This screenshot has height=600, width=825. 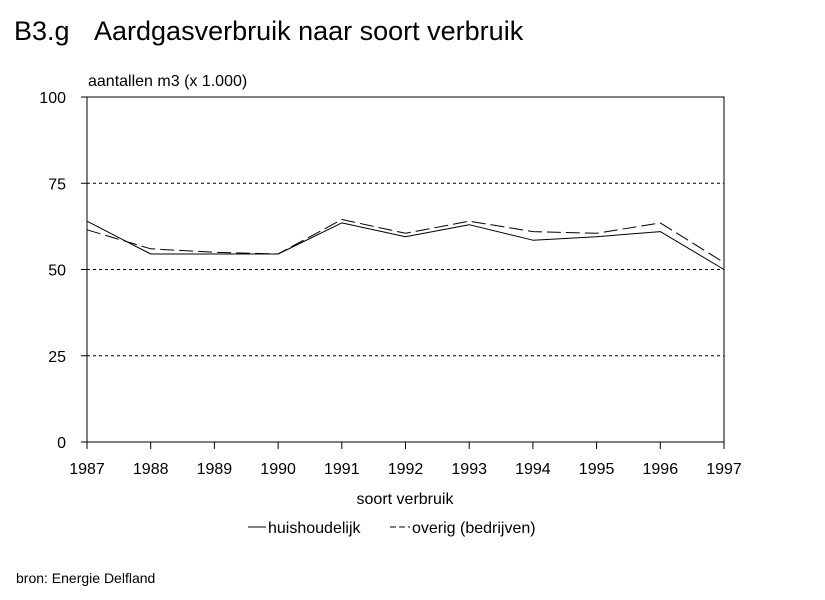 What do you see at coordinates (474, 528) in the screenshot?
I see `legend-label-overig: overig (bedrijven)` at bounding box center [474, 528].